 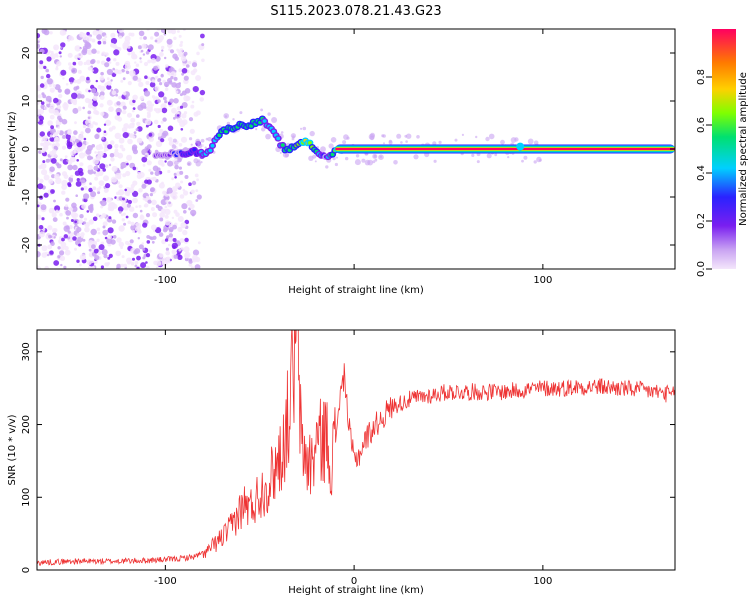 I want to click on colorbar-tick-label: 0.2, so click(x=701, y=221).